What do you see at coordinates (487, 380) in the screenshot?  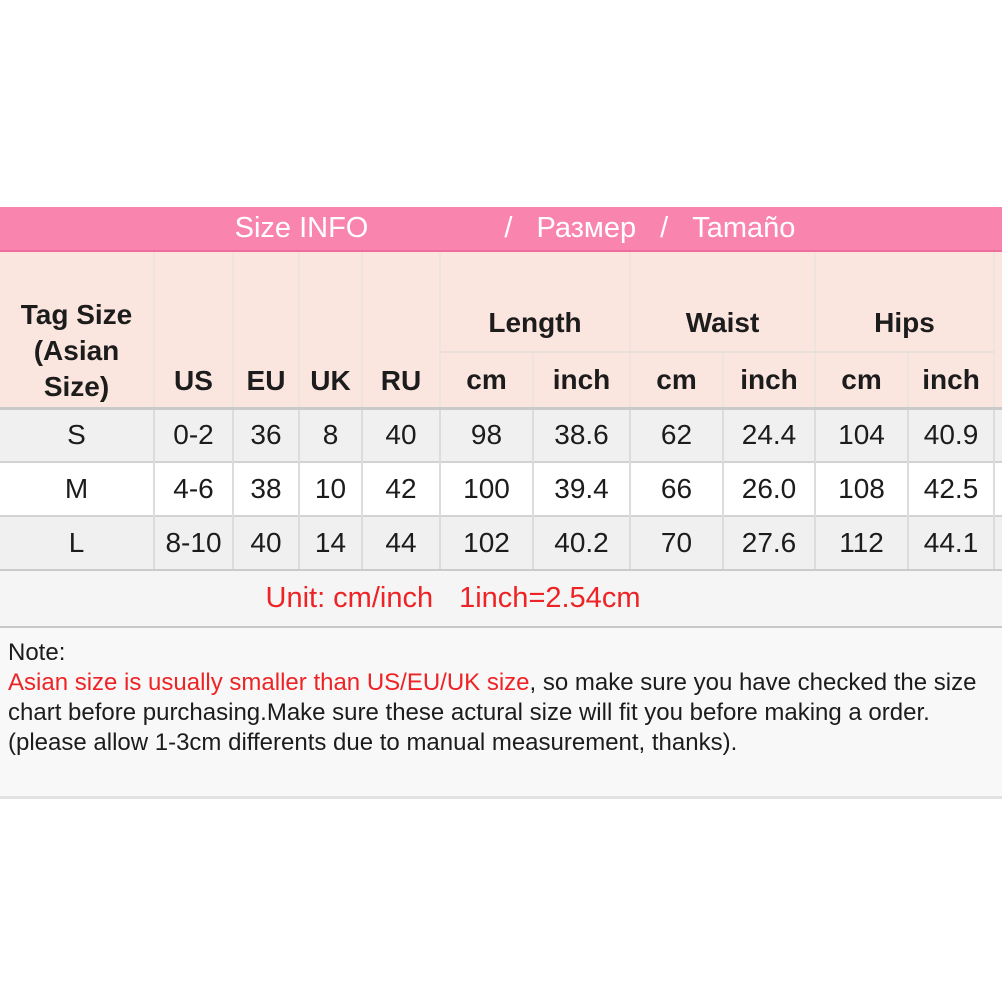 I see `col-header-length-cm: cm` at bounding box center [487, 380].